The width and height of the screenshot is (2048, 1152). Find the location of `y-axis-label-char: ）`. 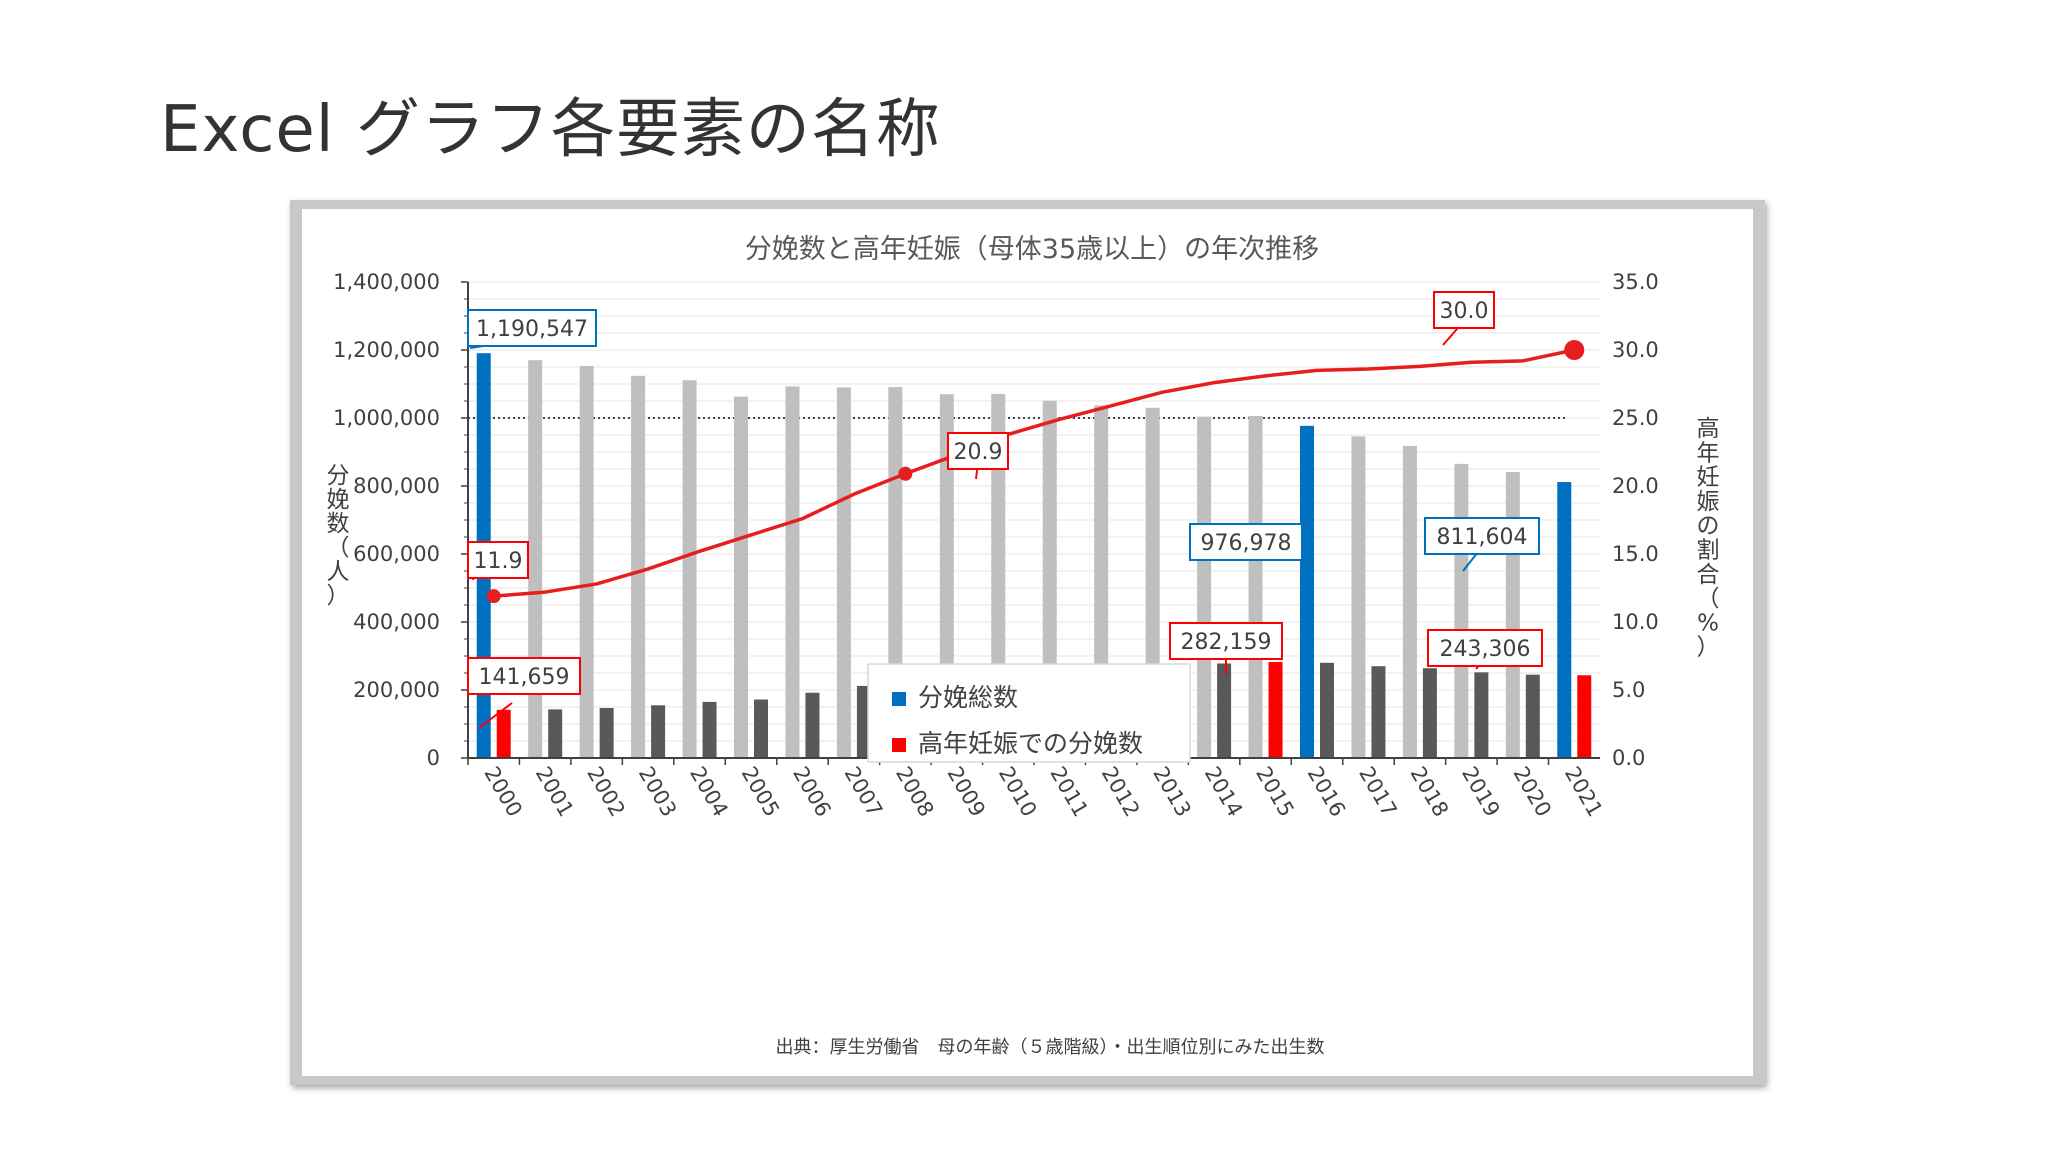

y-axis-label-char: ） is located at coordinates (338, 596).